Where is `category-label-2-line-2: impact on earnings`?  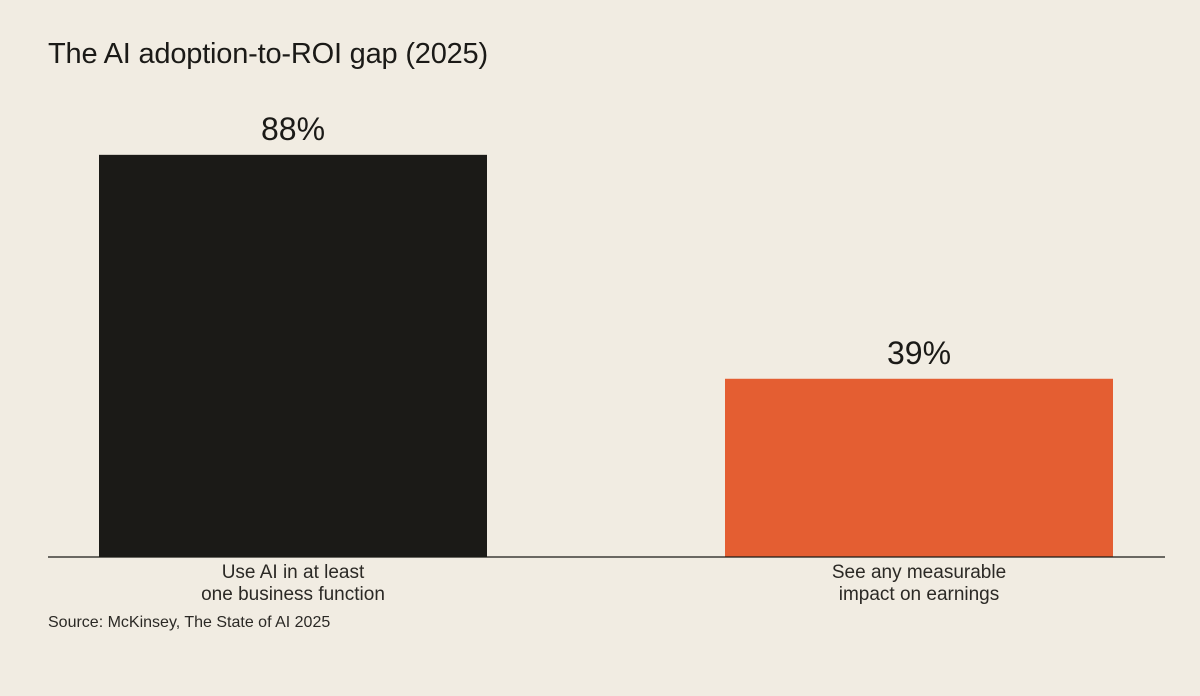
category-label-2-line-2: impact on earnings is located at coordinates (919, 594).